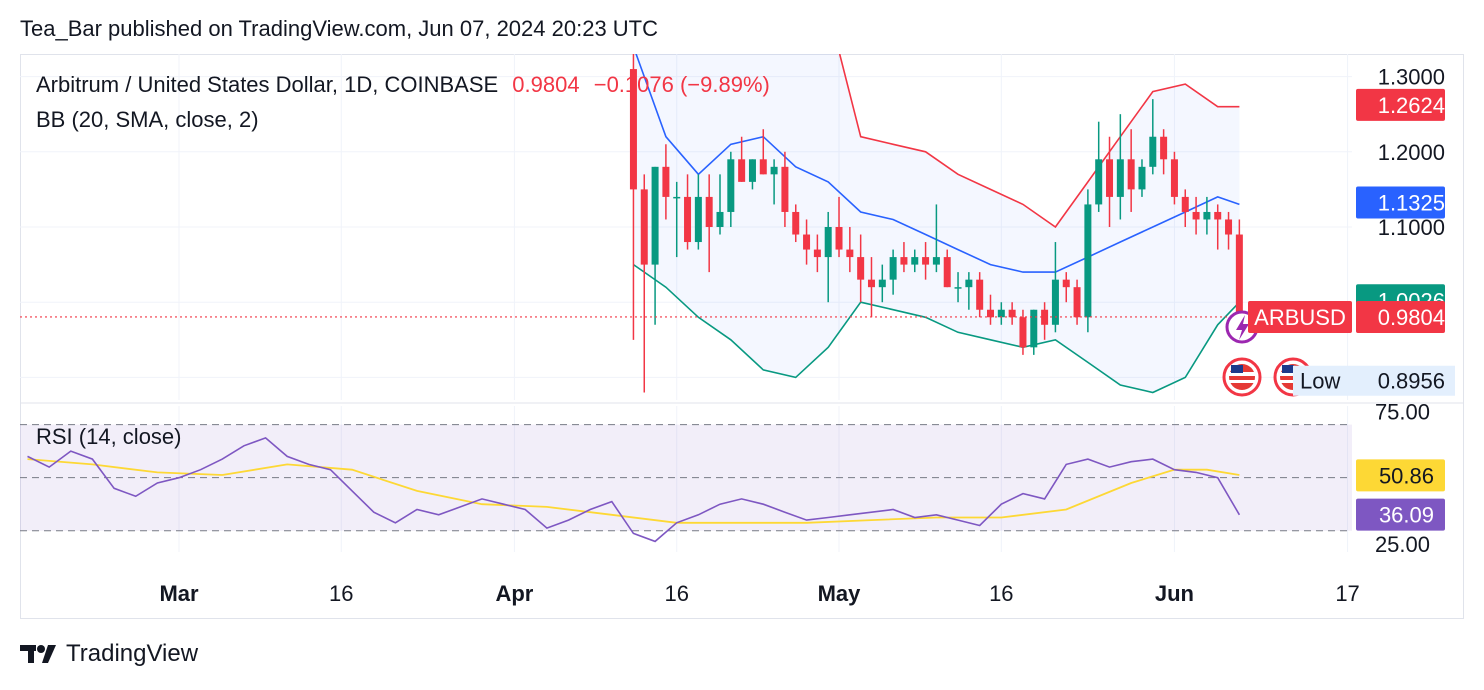 The image size is (1484, 690). I want to click on price-change: −0.1076 (−9.89%), so click(681, 84).